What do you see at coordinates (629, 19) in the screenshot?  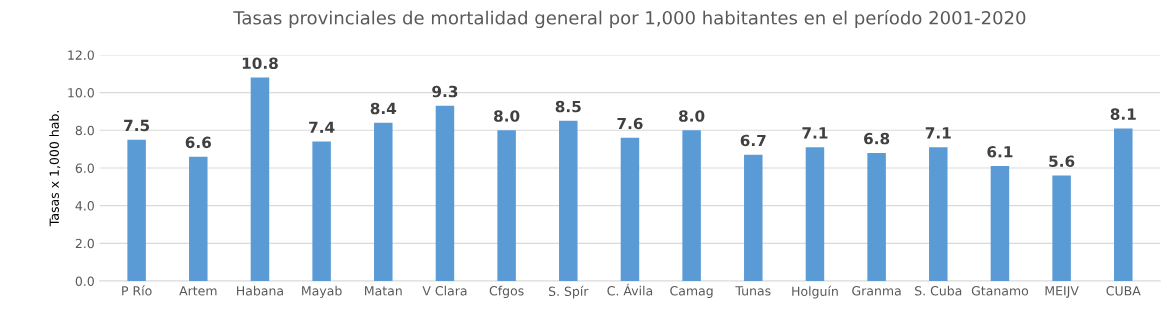 I see `chart-title: Tasas provinciales de mortalidad general por 1,000 habitantes en el período 2001-2020` at bounding box center [629, 19].